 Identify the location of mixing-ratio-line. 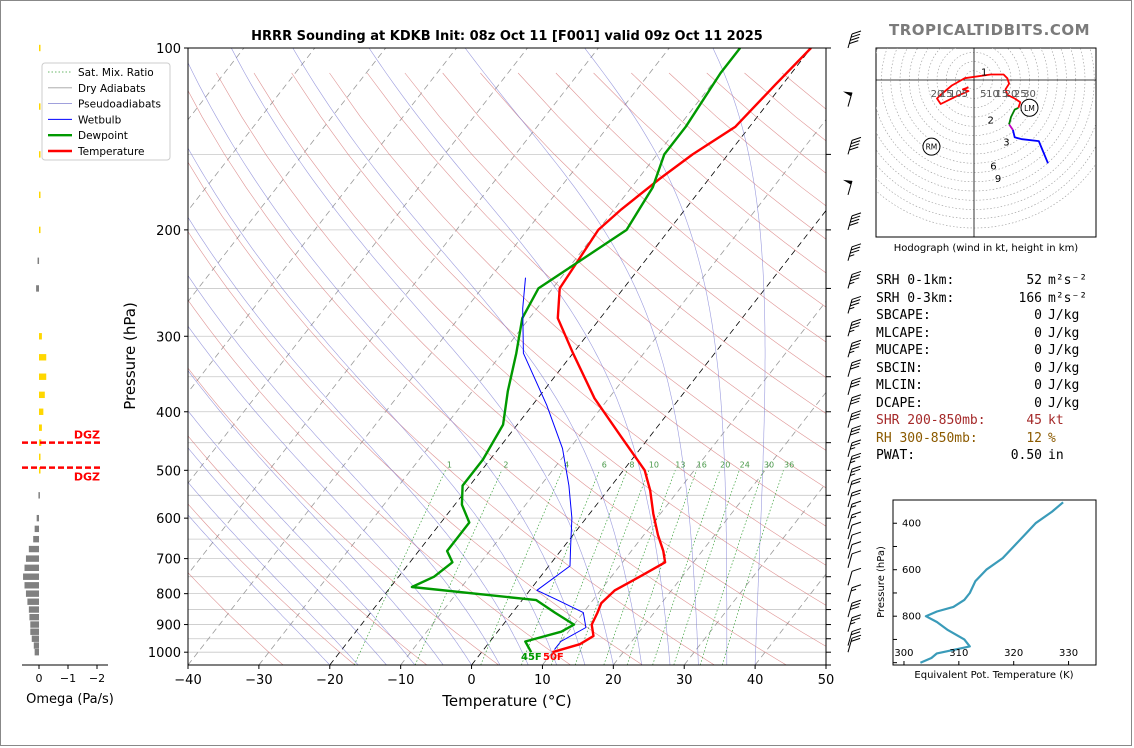
(399, 567).